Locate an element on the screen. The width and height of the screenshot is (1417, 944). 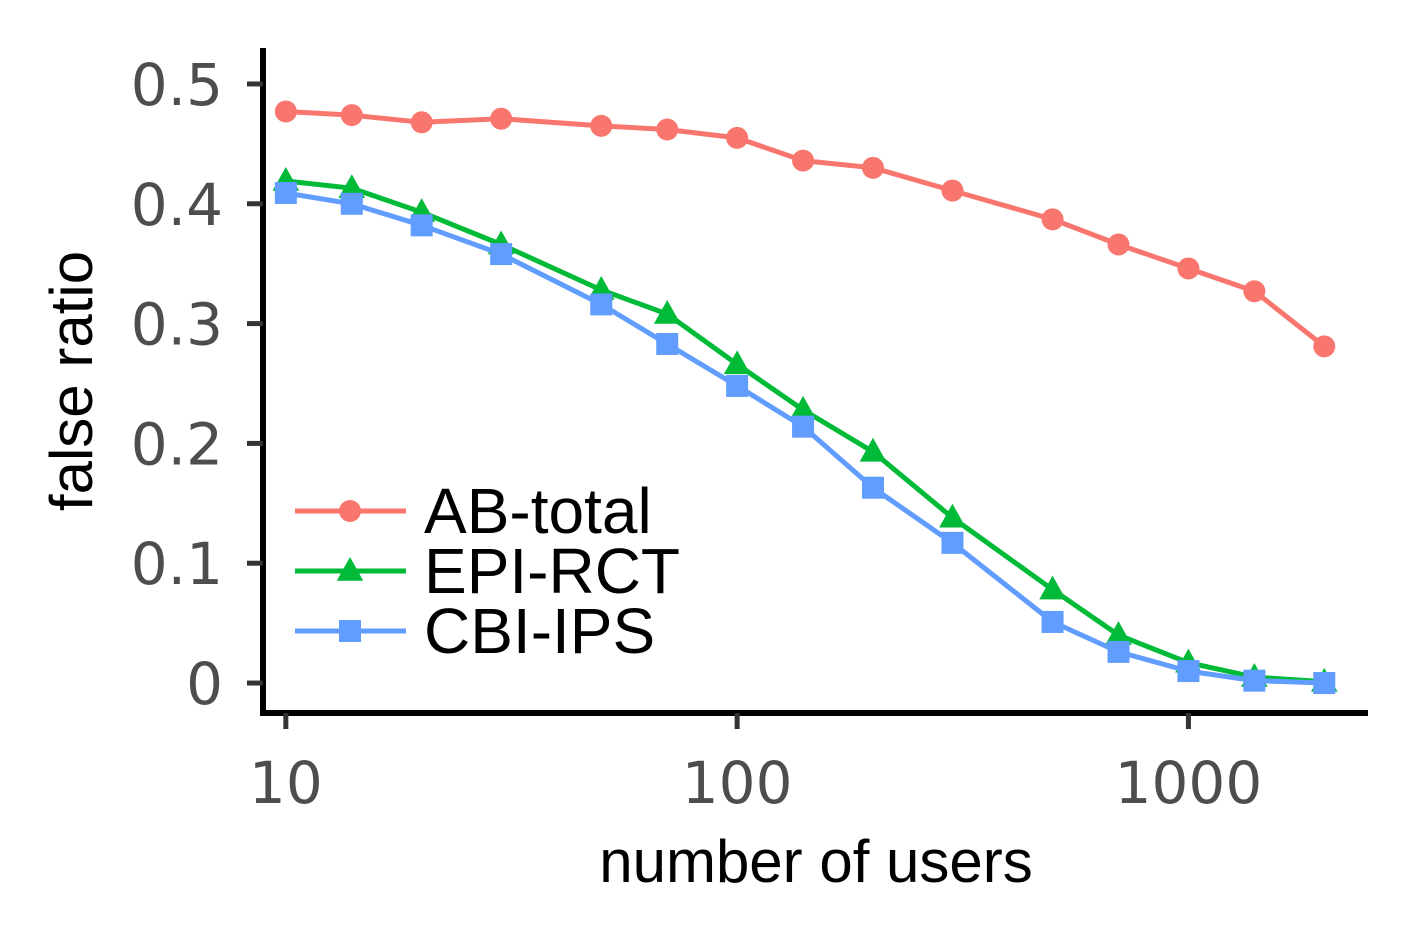
legend-item-ab-total: AB-total is located at coordinates (473, 511).